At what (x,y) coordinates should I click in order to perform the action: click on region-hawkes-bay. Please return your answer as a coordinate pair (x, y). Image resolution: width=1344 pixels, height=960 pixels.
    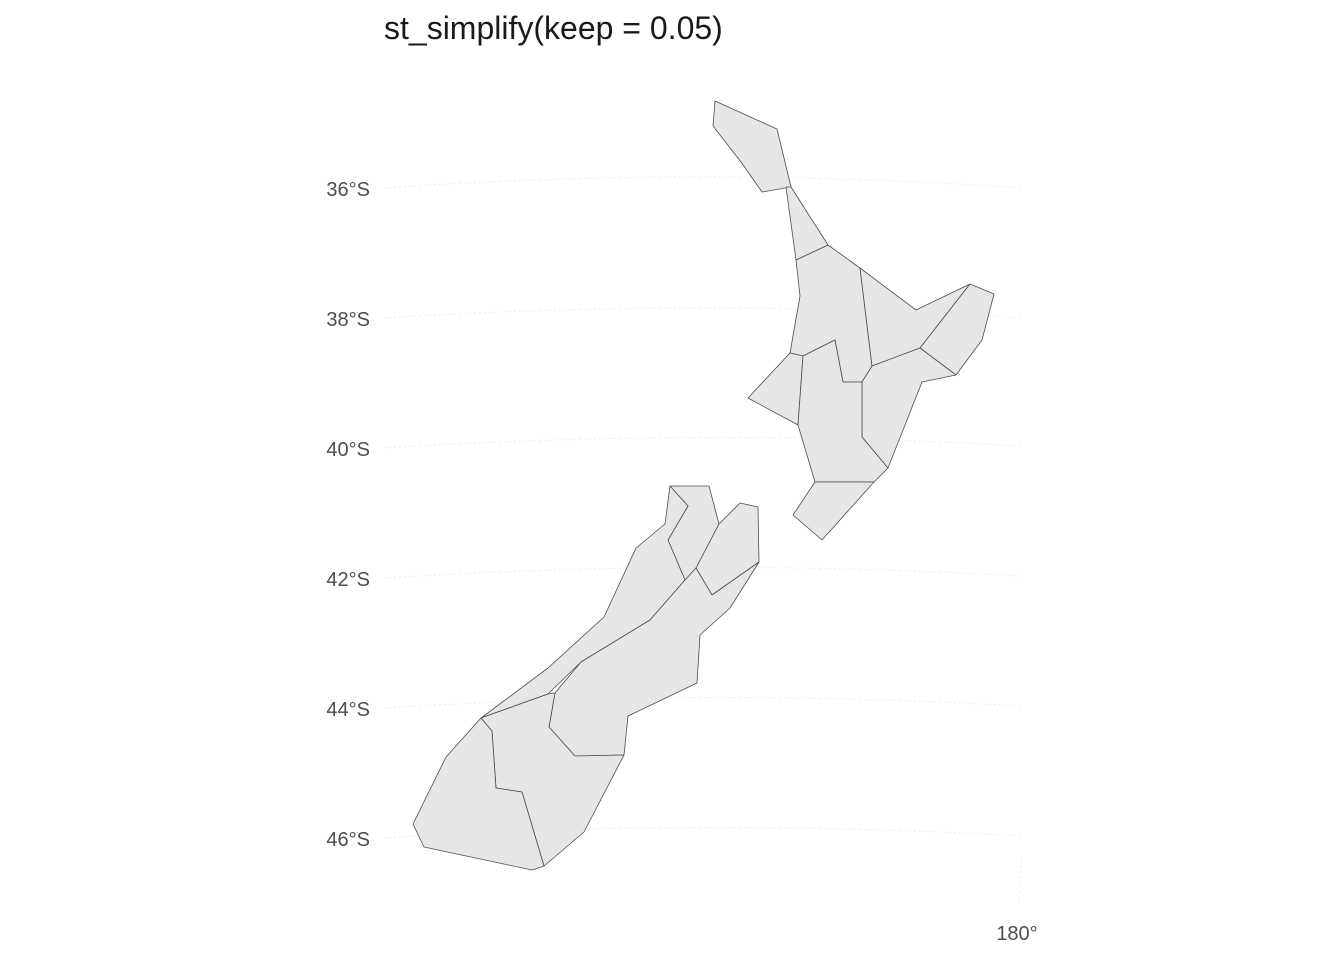
    Looking at the image, I should click on (909, 408).